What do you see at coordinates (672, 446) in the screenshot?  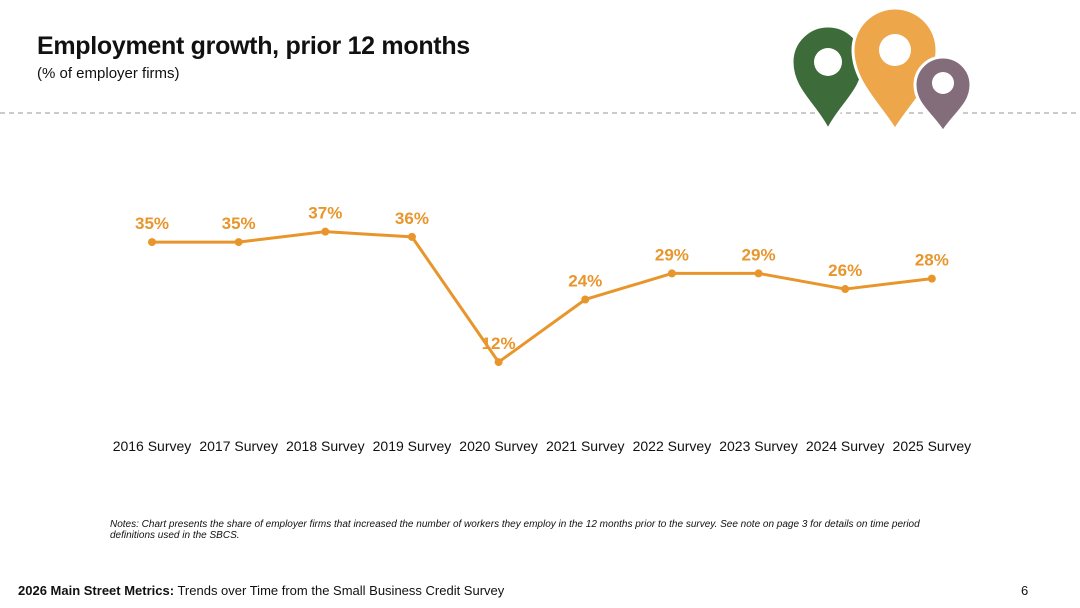 I see `x-tick-label: 2022 Survey` at bounding box center [672, 446].